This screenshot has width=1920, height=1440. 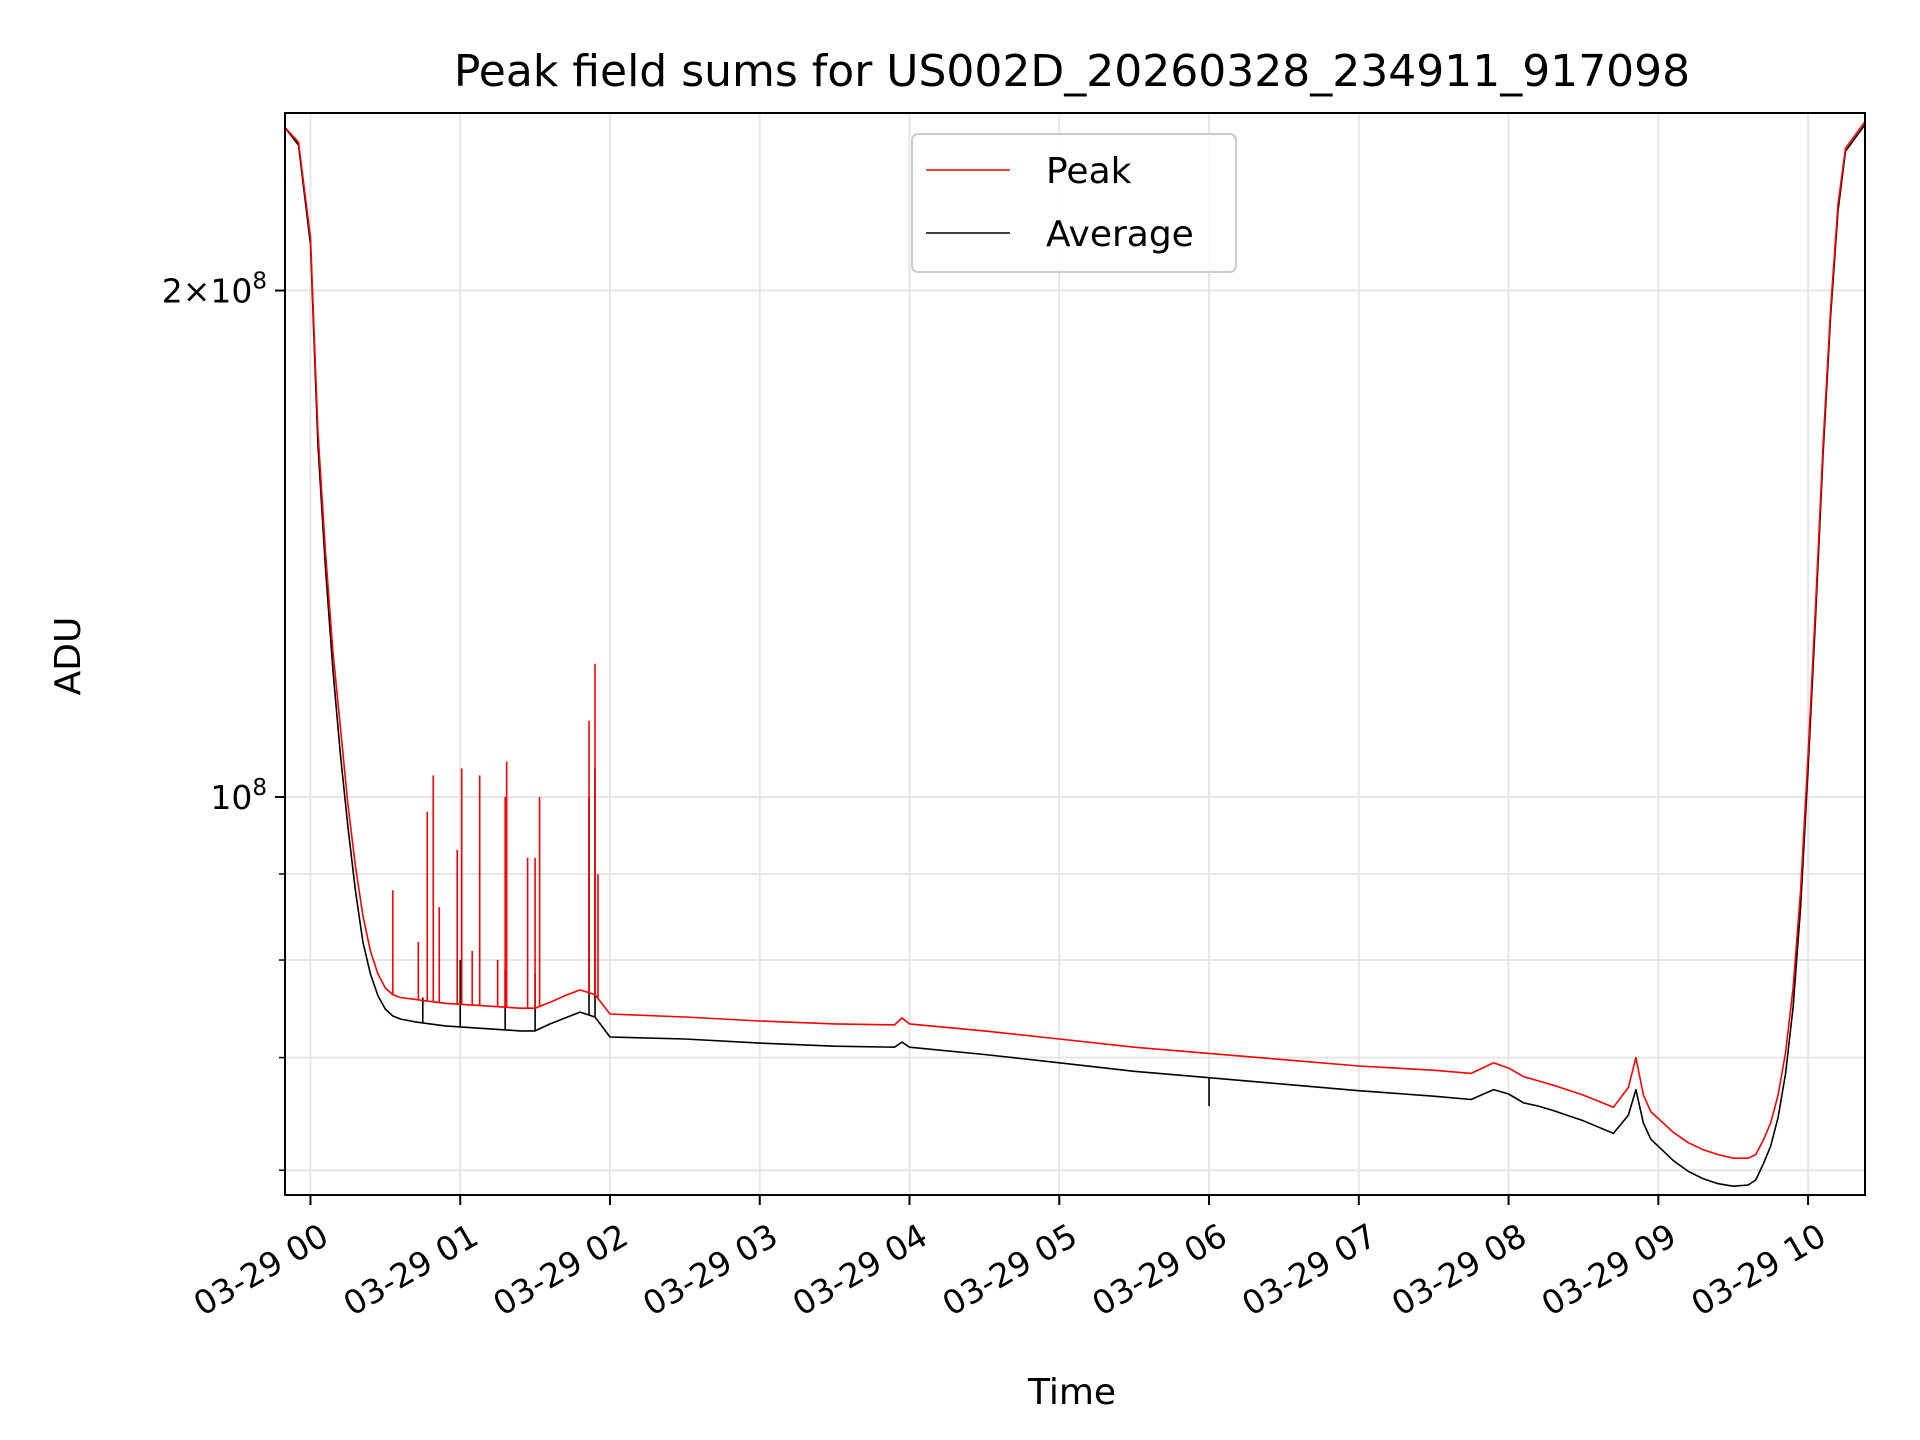 I want to click on legend: Peak Average, so click(x=1074, y=203).